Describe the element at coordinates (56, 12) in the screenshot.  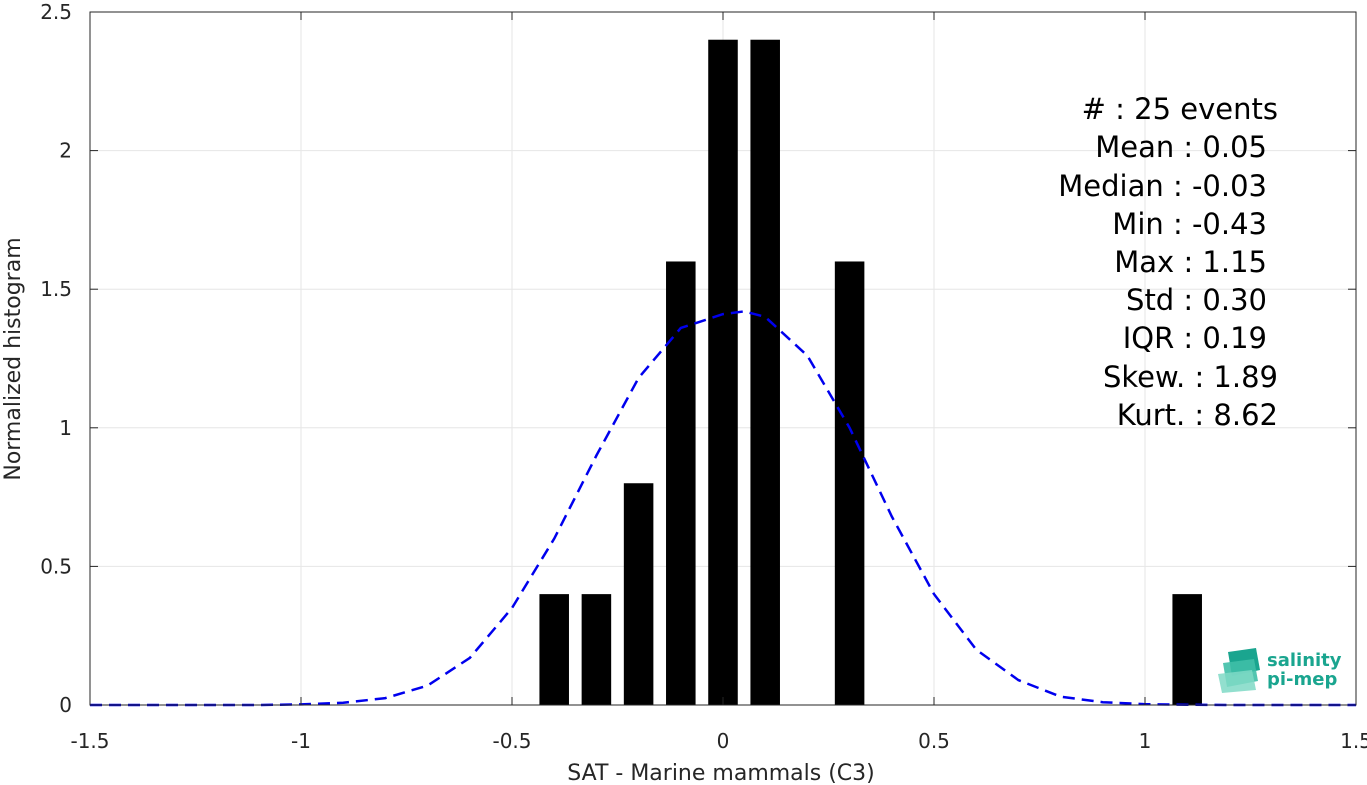
I see `y-tick-label-5: 2.5` at that location.